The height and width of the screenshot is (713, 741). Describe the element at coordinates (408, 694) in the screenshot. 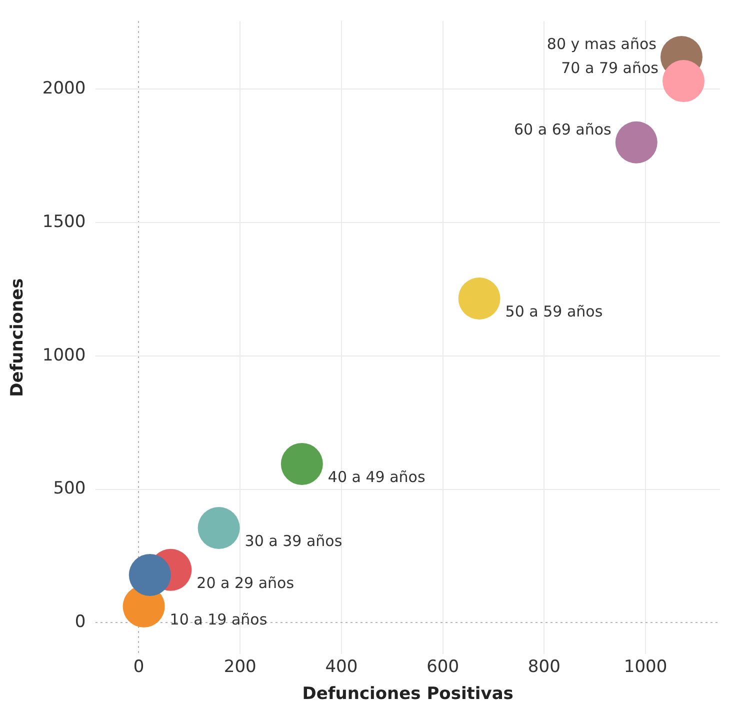

I see `x-axis-title: Defunciones Positivas` at that location.